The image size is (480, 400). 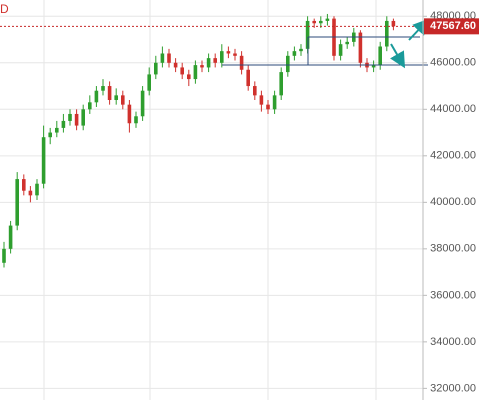 I want to click on up-arrow, so click(x=419, y=29).